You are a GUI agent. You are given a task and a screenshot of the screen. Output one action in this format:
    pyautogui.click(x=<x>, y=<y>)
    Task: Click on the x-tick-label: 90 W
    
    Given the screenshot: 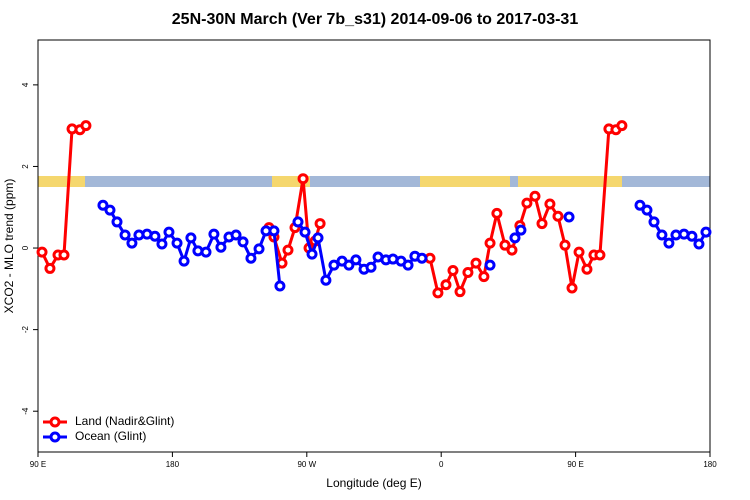 What is the action you would take?
    pyautogui.click(x=306, y=464)
    